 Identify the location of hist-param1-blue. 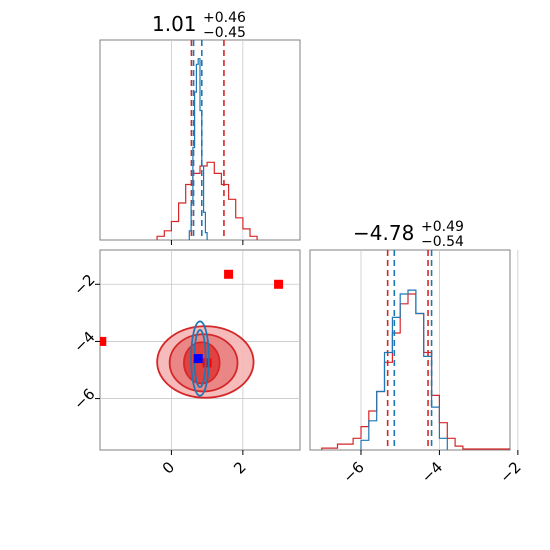
(198, 149).